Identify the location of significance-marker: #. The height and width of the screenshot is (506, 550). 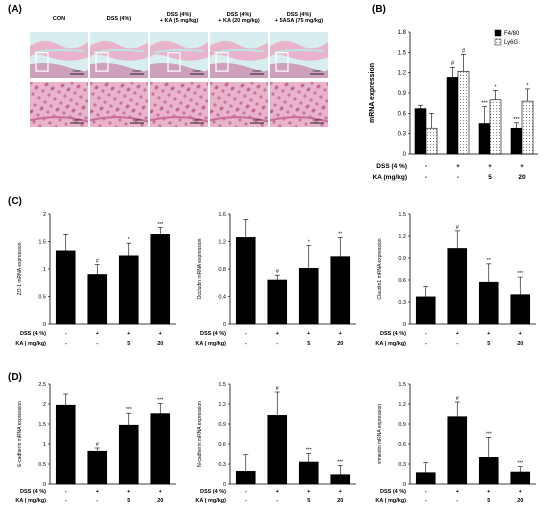
(278, 389).